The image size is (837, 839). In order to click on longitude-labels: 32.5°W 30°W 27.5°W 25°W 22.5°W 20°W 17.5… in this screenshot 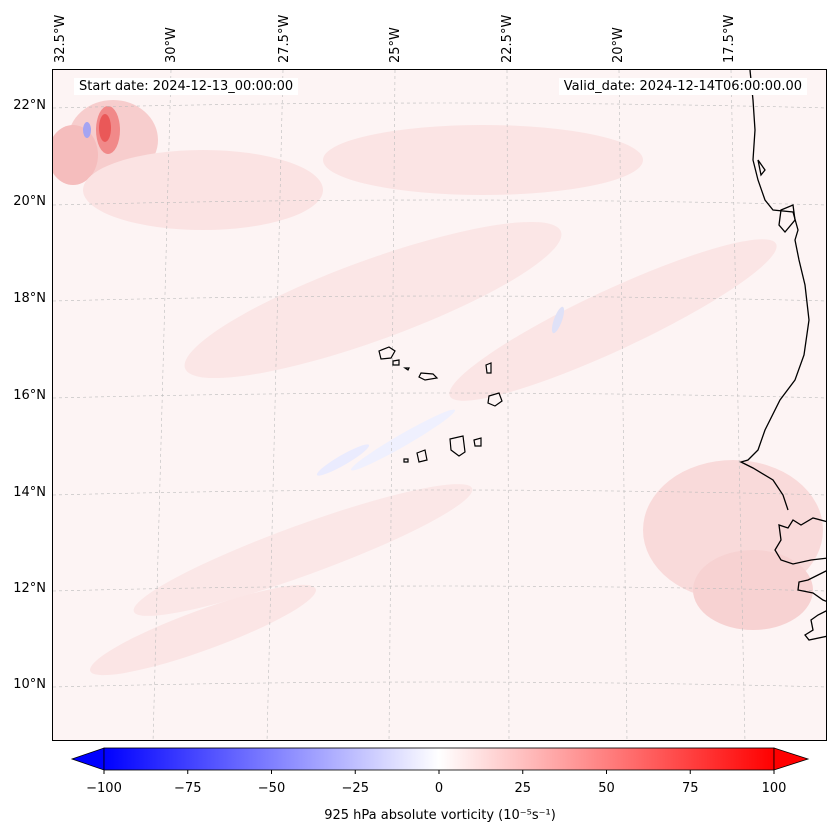, I will do `click(418, 34)`.